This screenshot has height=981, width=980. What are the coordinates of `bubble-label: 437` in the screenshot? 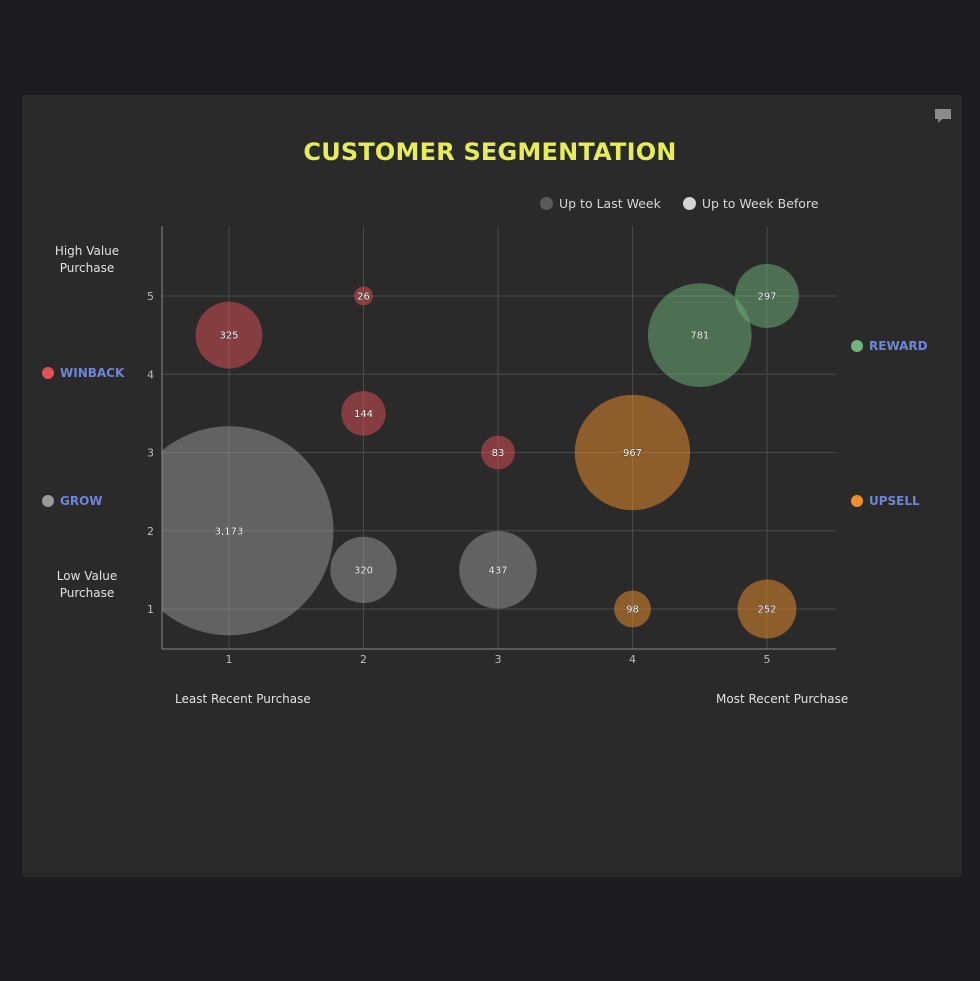 It's located at (497, 570).